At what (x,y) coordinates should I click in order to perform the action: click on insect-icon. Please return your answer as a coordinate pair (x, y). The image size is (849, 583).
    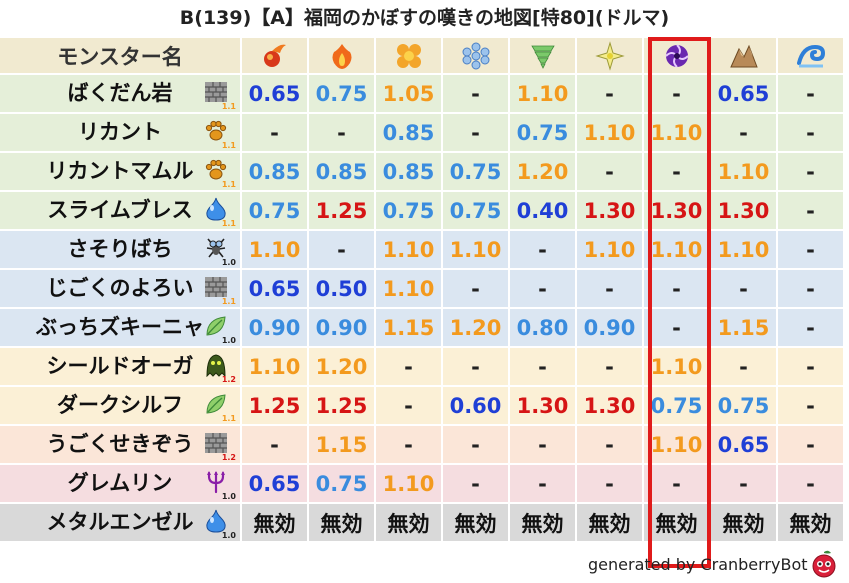
    Looking at the image, I should click on (216, 248).